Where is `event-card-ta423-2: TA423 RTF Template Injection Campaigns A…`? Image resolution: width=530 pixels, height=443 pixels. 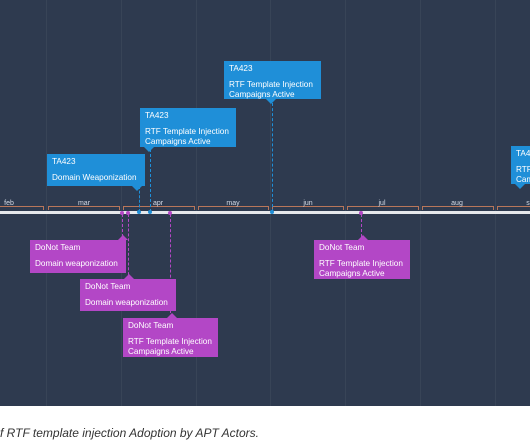
event-card-ta423-2: TA423 RTF Template Injection Campaigns A… is located at coordinates (188, 130).